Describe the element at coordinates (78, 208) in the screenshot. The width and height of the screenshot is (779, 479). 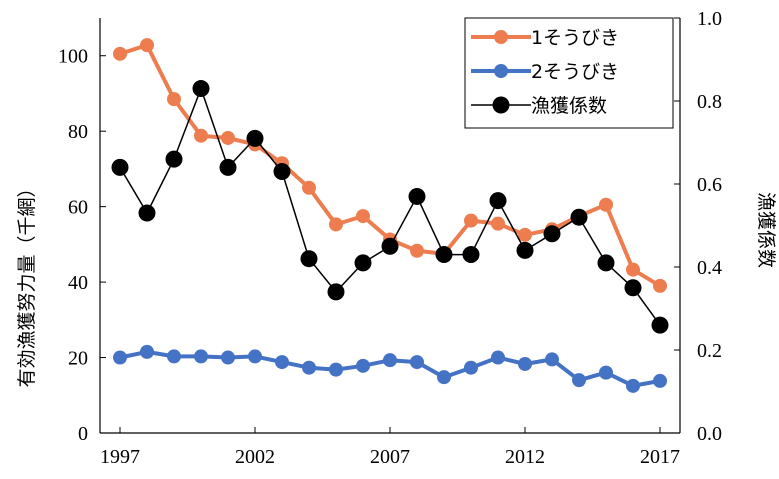
I see `y-left-tick-label: 60` at that location.